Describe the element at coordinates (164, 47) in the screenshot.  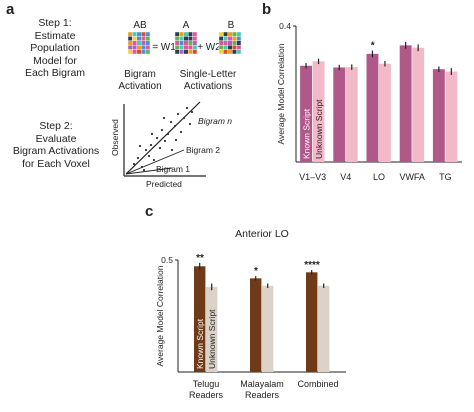
I see `equation-w1: = W1` at that location.